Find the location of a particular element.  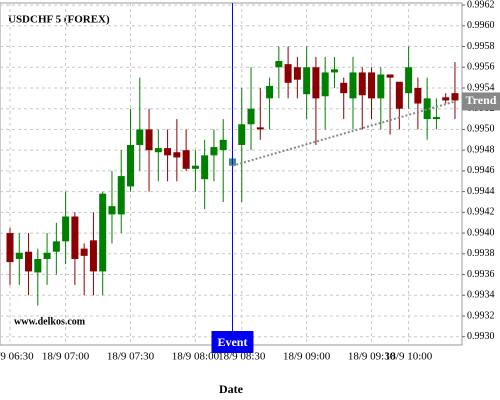

y-tick-label: 0.9940 is located at coordinates (481, 232).